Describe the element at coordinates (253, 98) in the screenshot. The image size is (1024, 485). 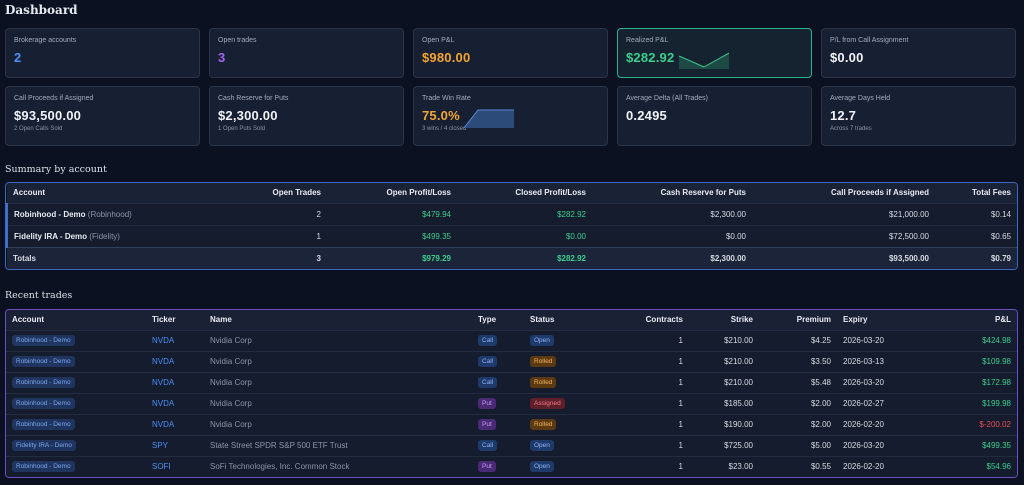
I see `card-label: Cash Reserve for Puts` at that location.